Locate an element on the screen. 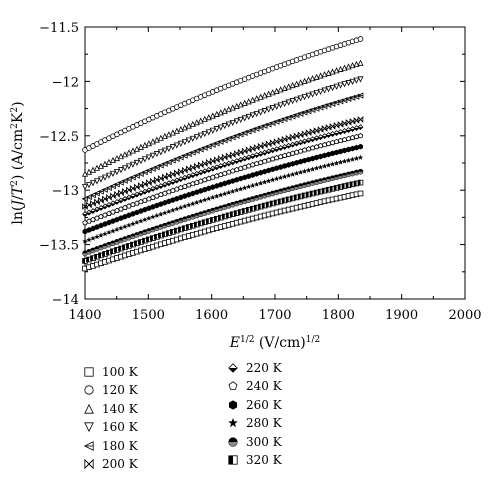 This screenshot has height=500, width=498. x-tick-label: 1500 is located at coordinates (148, 315).